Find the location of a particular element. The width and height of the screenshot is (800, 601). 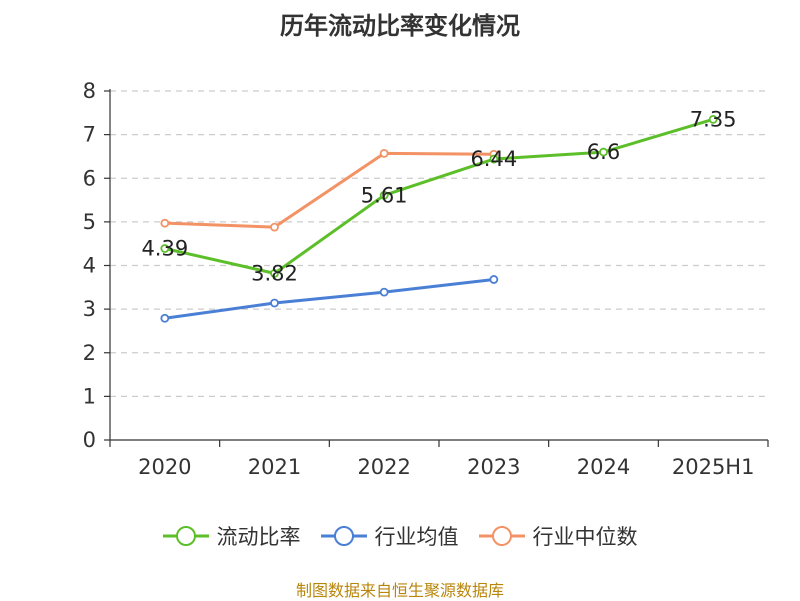

legend-item: 行业中位数 is located at coordinates (558, 536).